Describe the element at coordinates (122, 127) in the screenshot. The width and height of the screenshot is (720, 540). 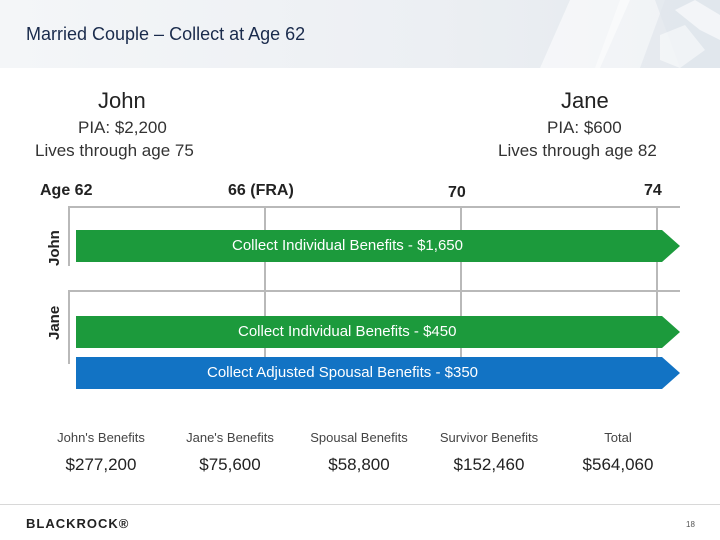
I see `john-pia: PIA: $2,200` at that location.